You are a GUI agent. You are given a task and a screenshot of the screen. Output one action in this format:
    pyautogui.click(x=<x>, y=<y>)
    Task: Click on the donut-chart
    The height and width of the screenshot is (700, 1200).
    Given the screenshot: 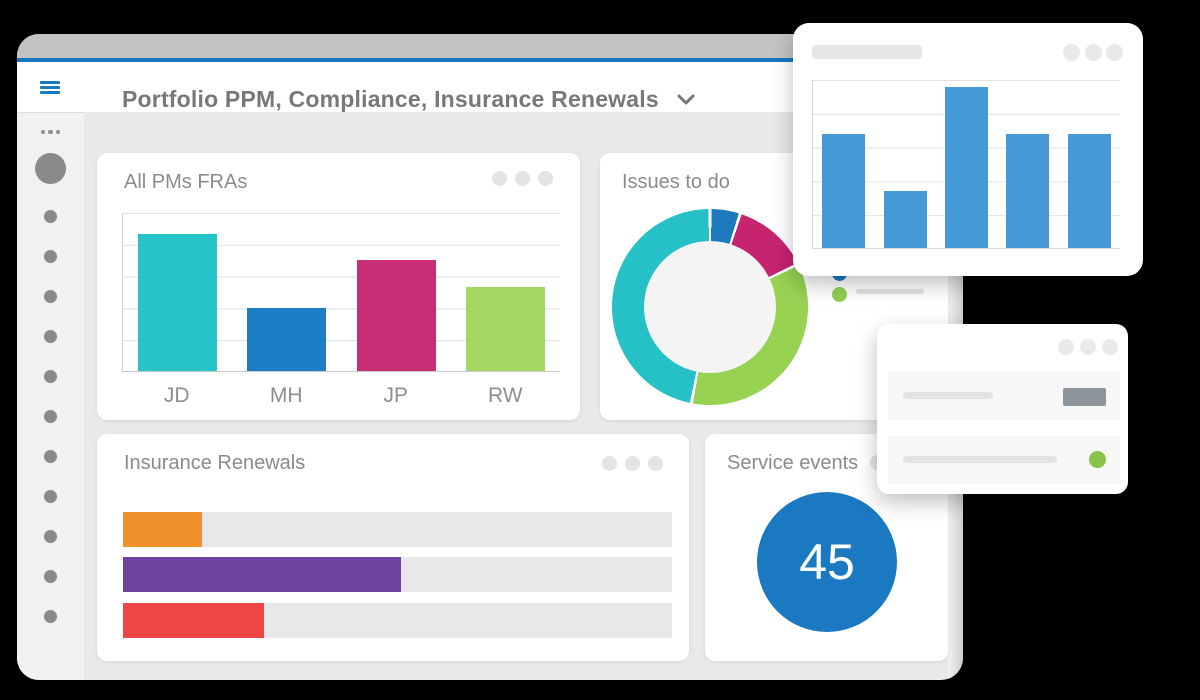 What is the action you would take?
    pyautogui.click(x=710, y=307)
    